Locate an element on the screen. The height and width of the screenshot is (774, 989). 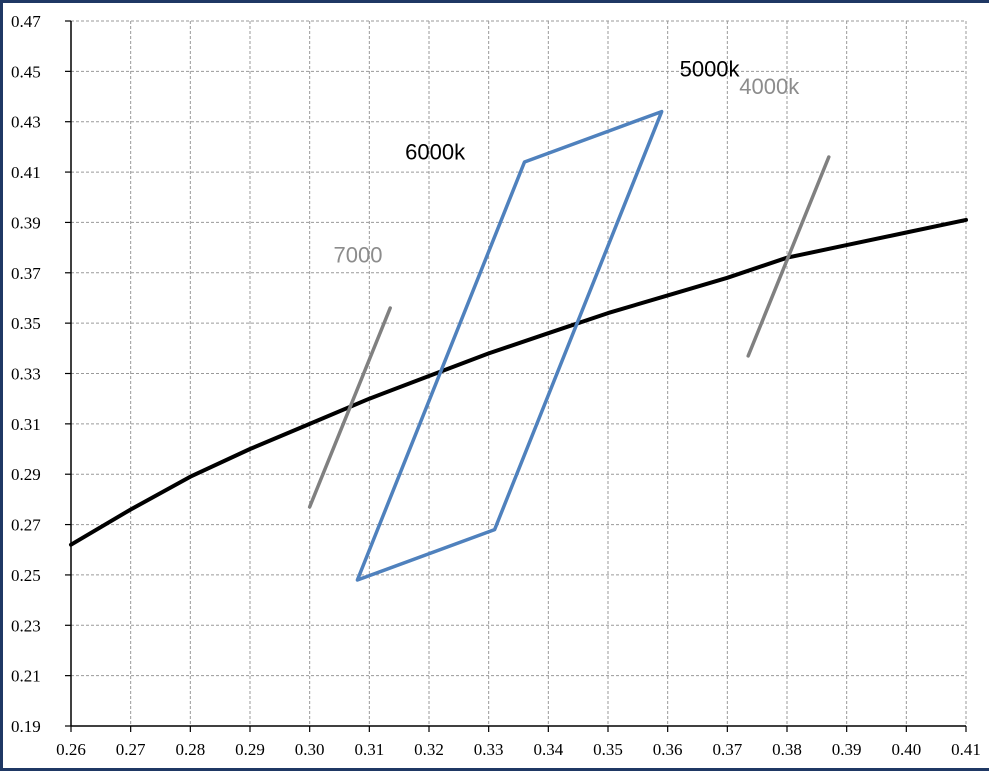
x-tick-label: 0.30 is located at coordinates (310, 749).